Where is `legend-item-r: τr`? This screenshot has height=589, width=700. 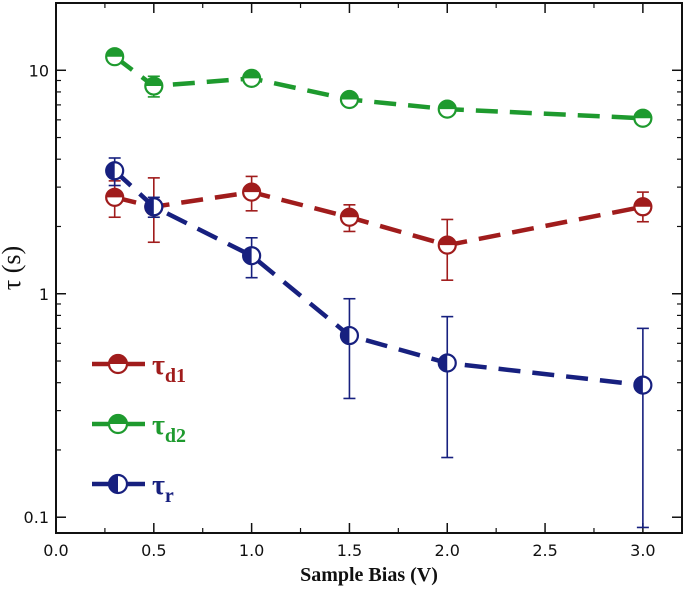
legend-item-r: τr is located at coordinates (133, 488).